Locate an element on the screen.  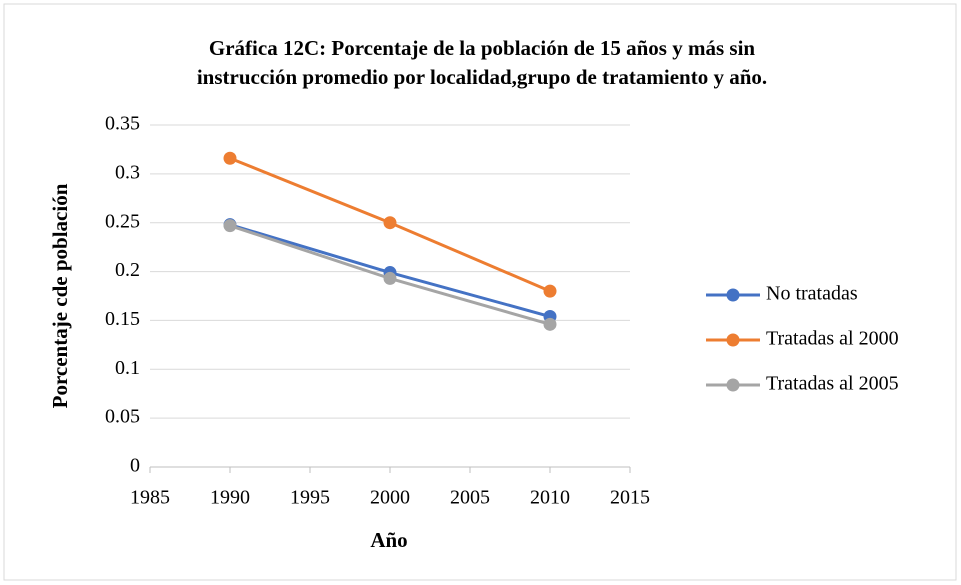
y-tick-label: 0.2 is located at coordinates (127, 270).